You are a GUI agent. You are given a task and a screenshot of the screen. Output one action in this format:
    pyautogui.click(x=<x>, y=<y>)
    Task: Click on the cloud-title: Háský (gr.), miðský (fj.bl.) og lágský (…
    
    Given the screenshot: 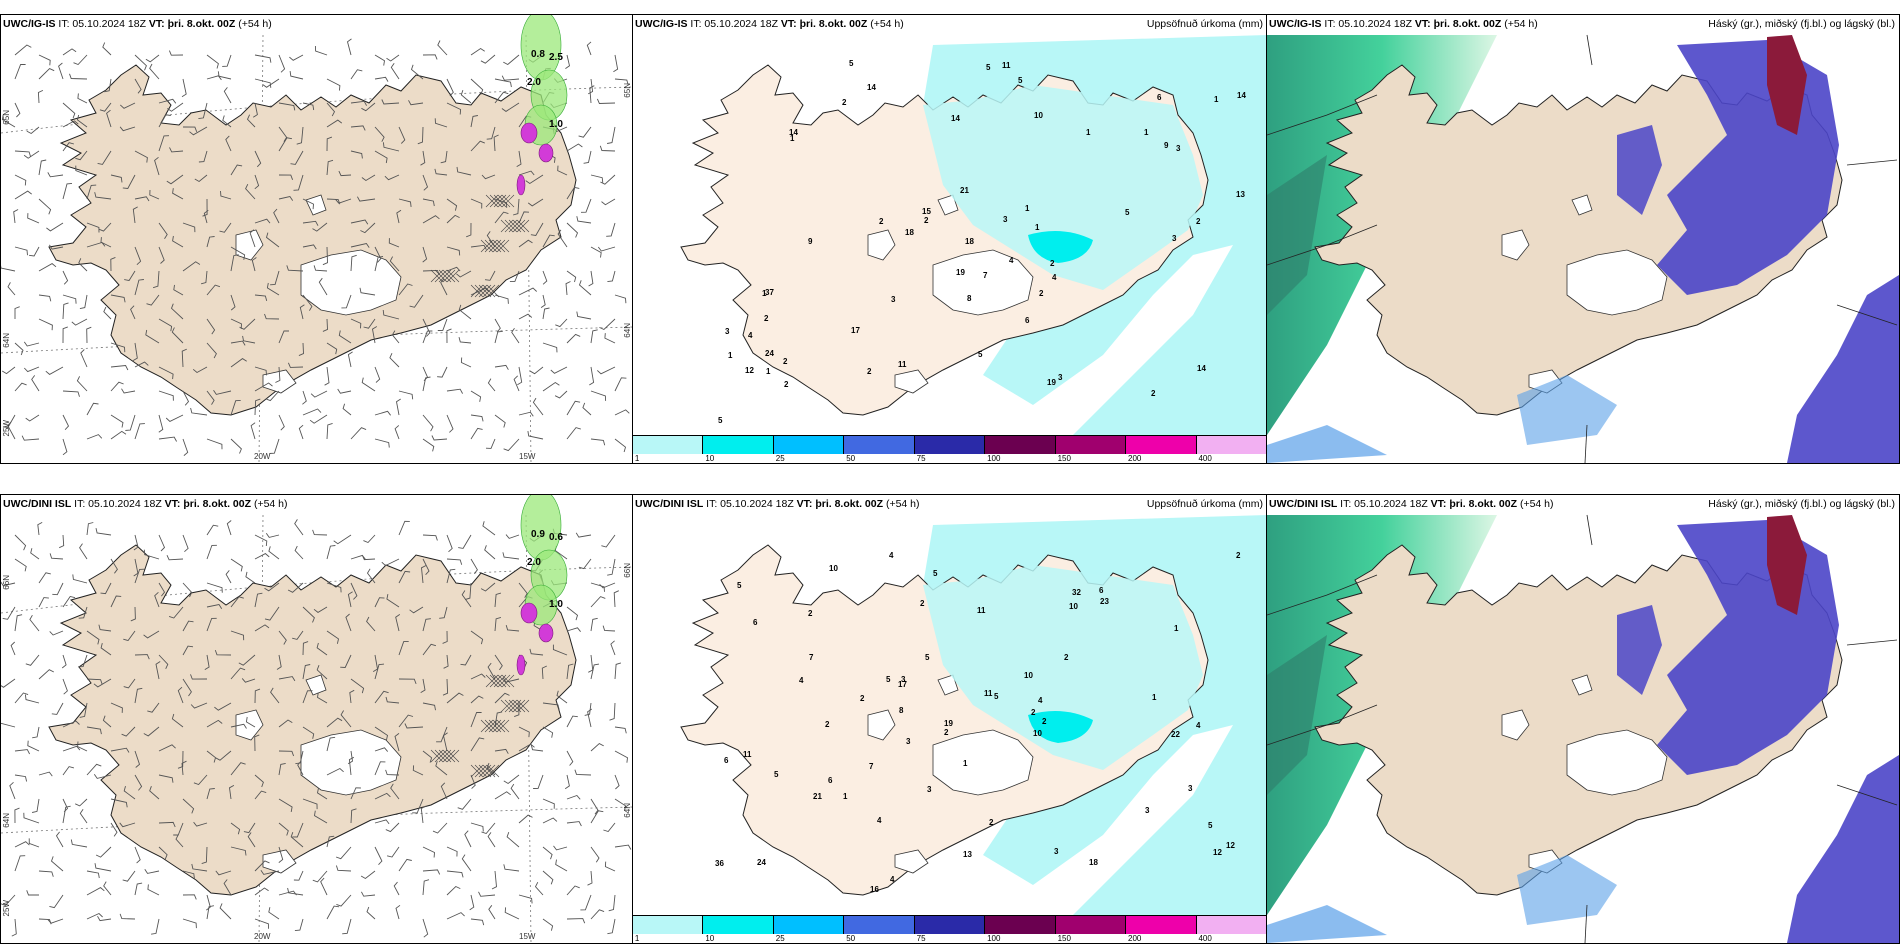 What is the action you would take?
    pyautogui.click(x=1801, y=504)
    